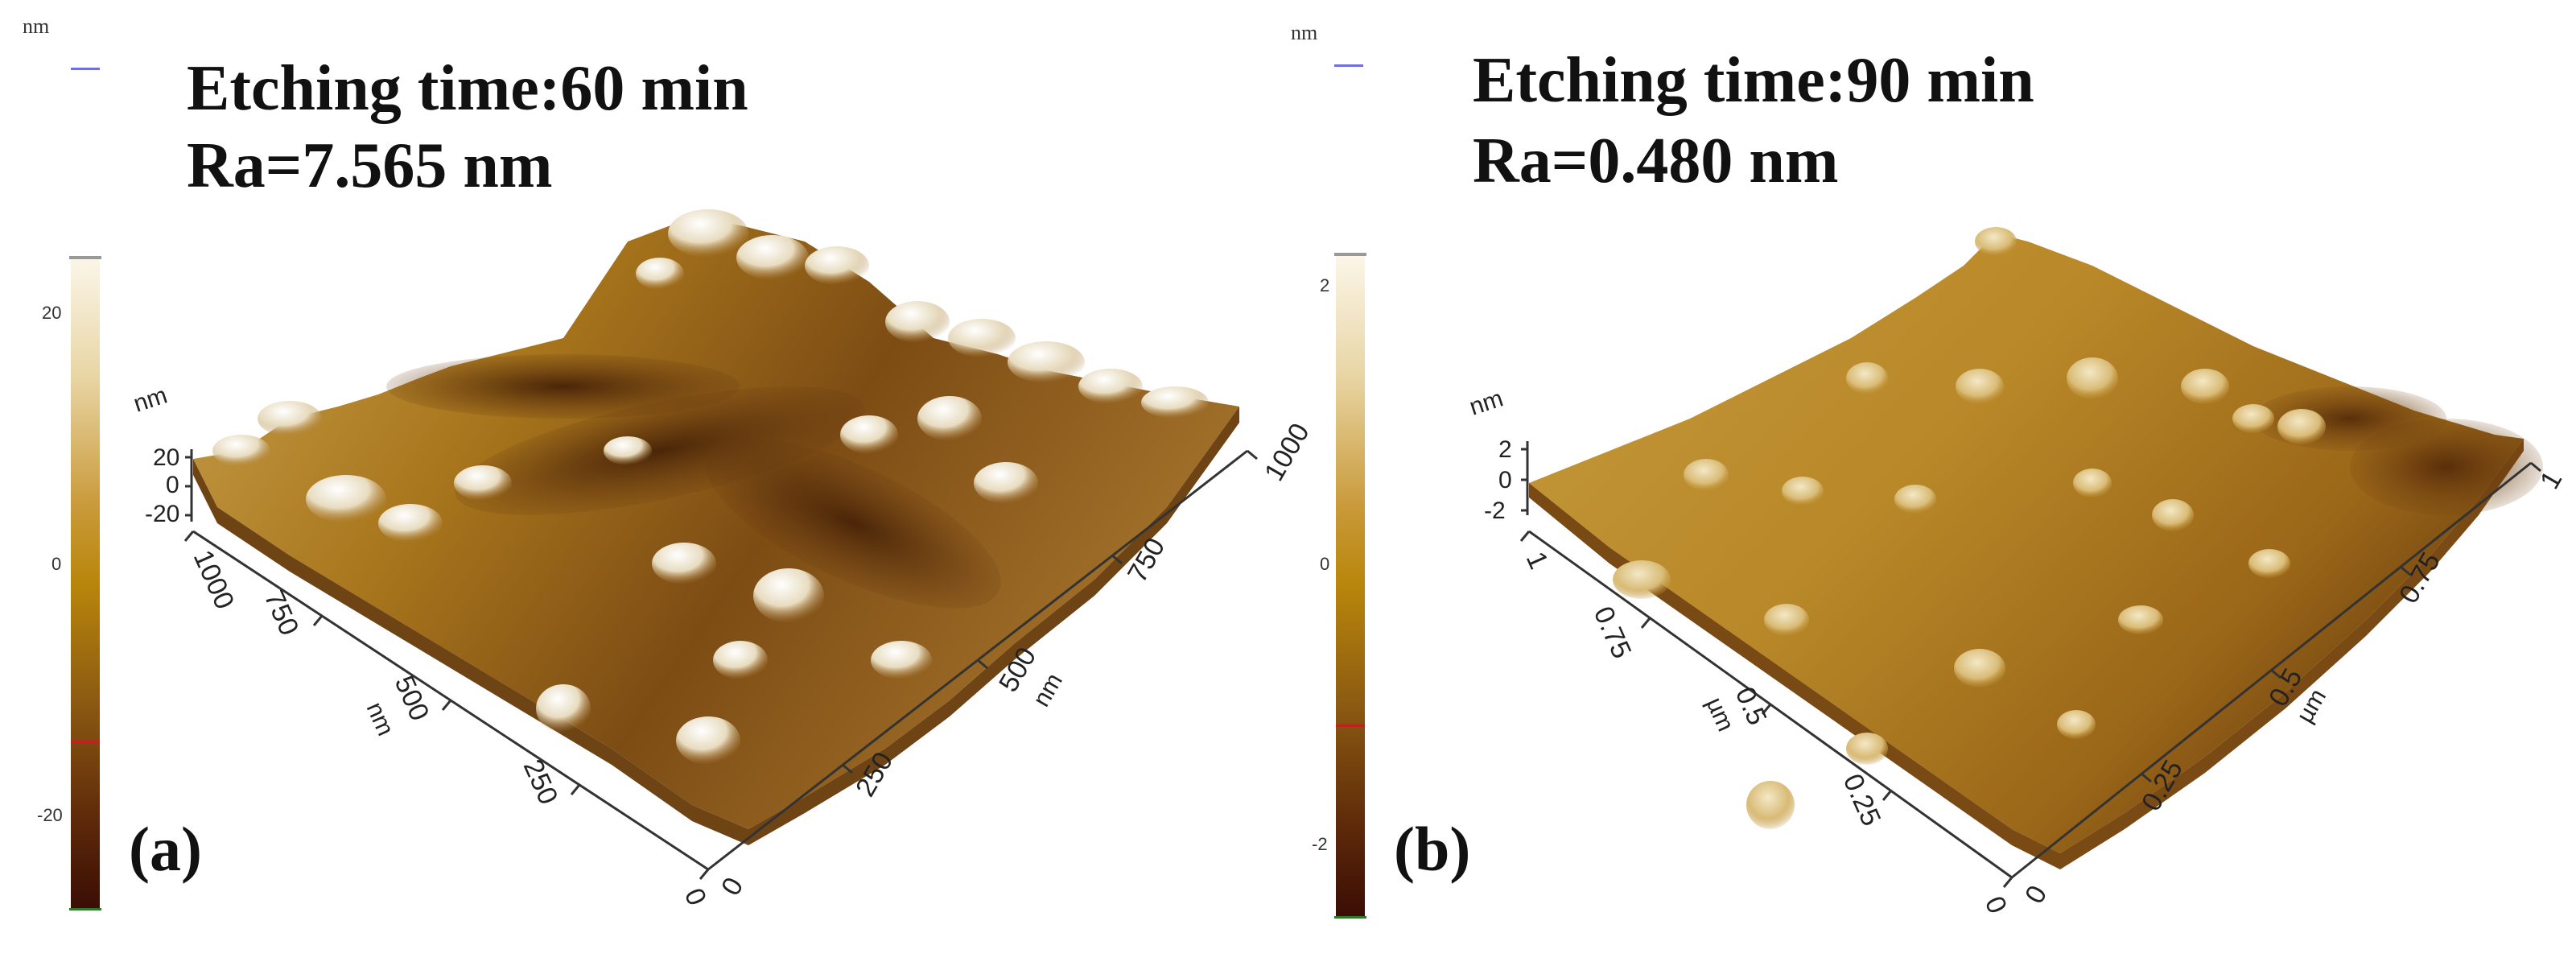 The image size is (2576, 962). I want to click on panel-title-roughness: Ra=7.565 nm, so click(370, 165).